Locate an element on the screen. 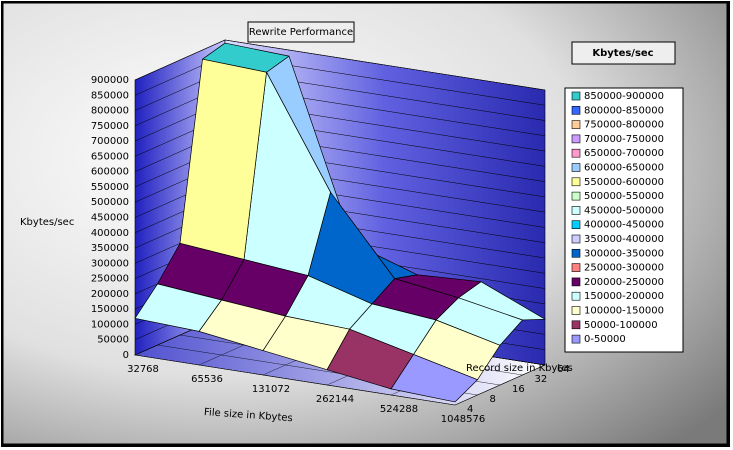 Image resolution: width=733 pixels, height=450 pixels. z-tick-label: 50000 is located at coordinates (113, 340).